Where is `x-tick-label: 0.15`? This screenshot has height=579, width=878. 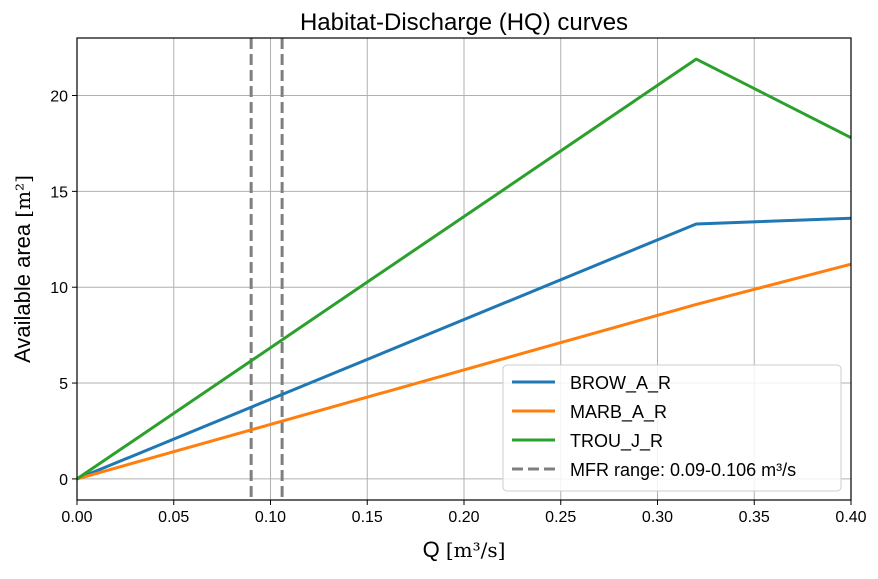
x-tick-label: 0.15 is located at coordinates (367, 517).